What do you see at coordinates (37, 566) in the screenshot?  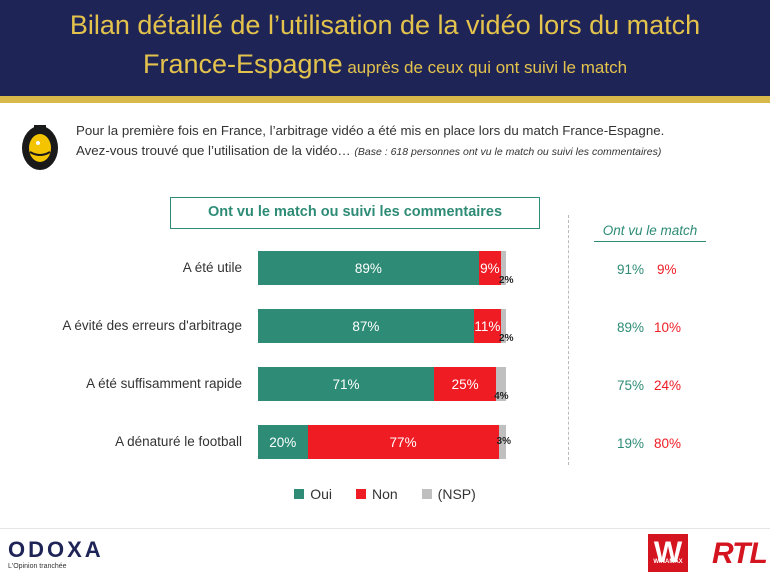 I see `odoxa-tagline: L'Opinion tranchée` at bounding box center [37, 566].